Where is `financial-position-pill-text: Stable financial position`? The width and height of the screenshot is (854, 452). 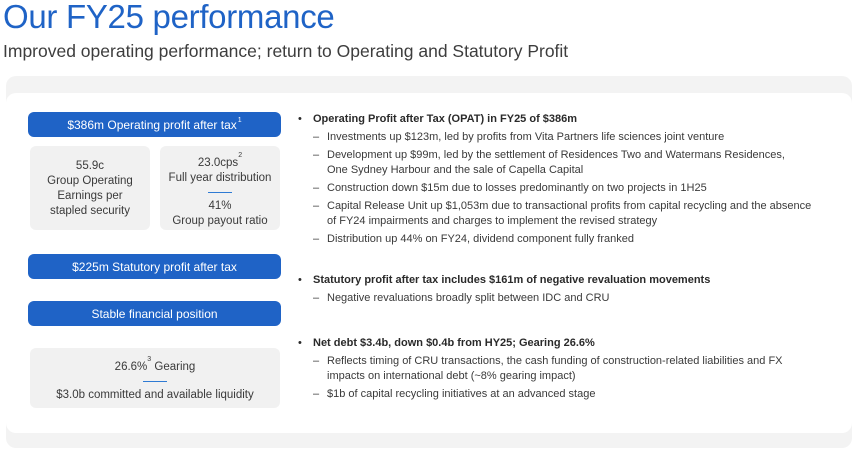
financial-position-pill-text: Stable financial position is located at coordinates (154, 313).